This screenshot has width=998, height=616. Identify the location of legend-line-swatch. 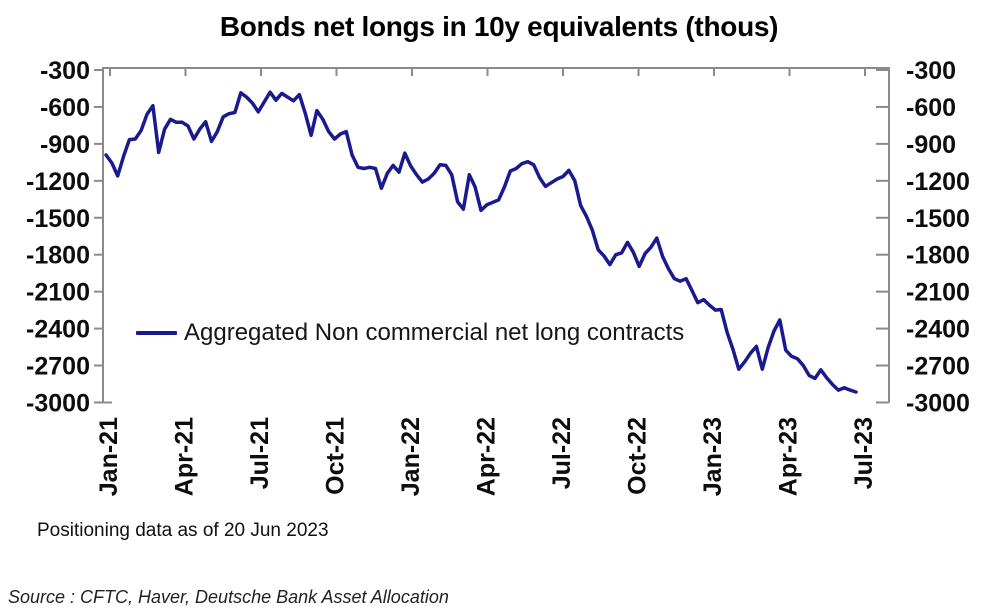
(156, 333).